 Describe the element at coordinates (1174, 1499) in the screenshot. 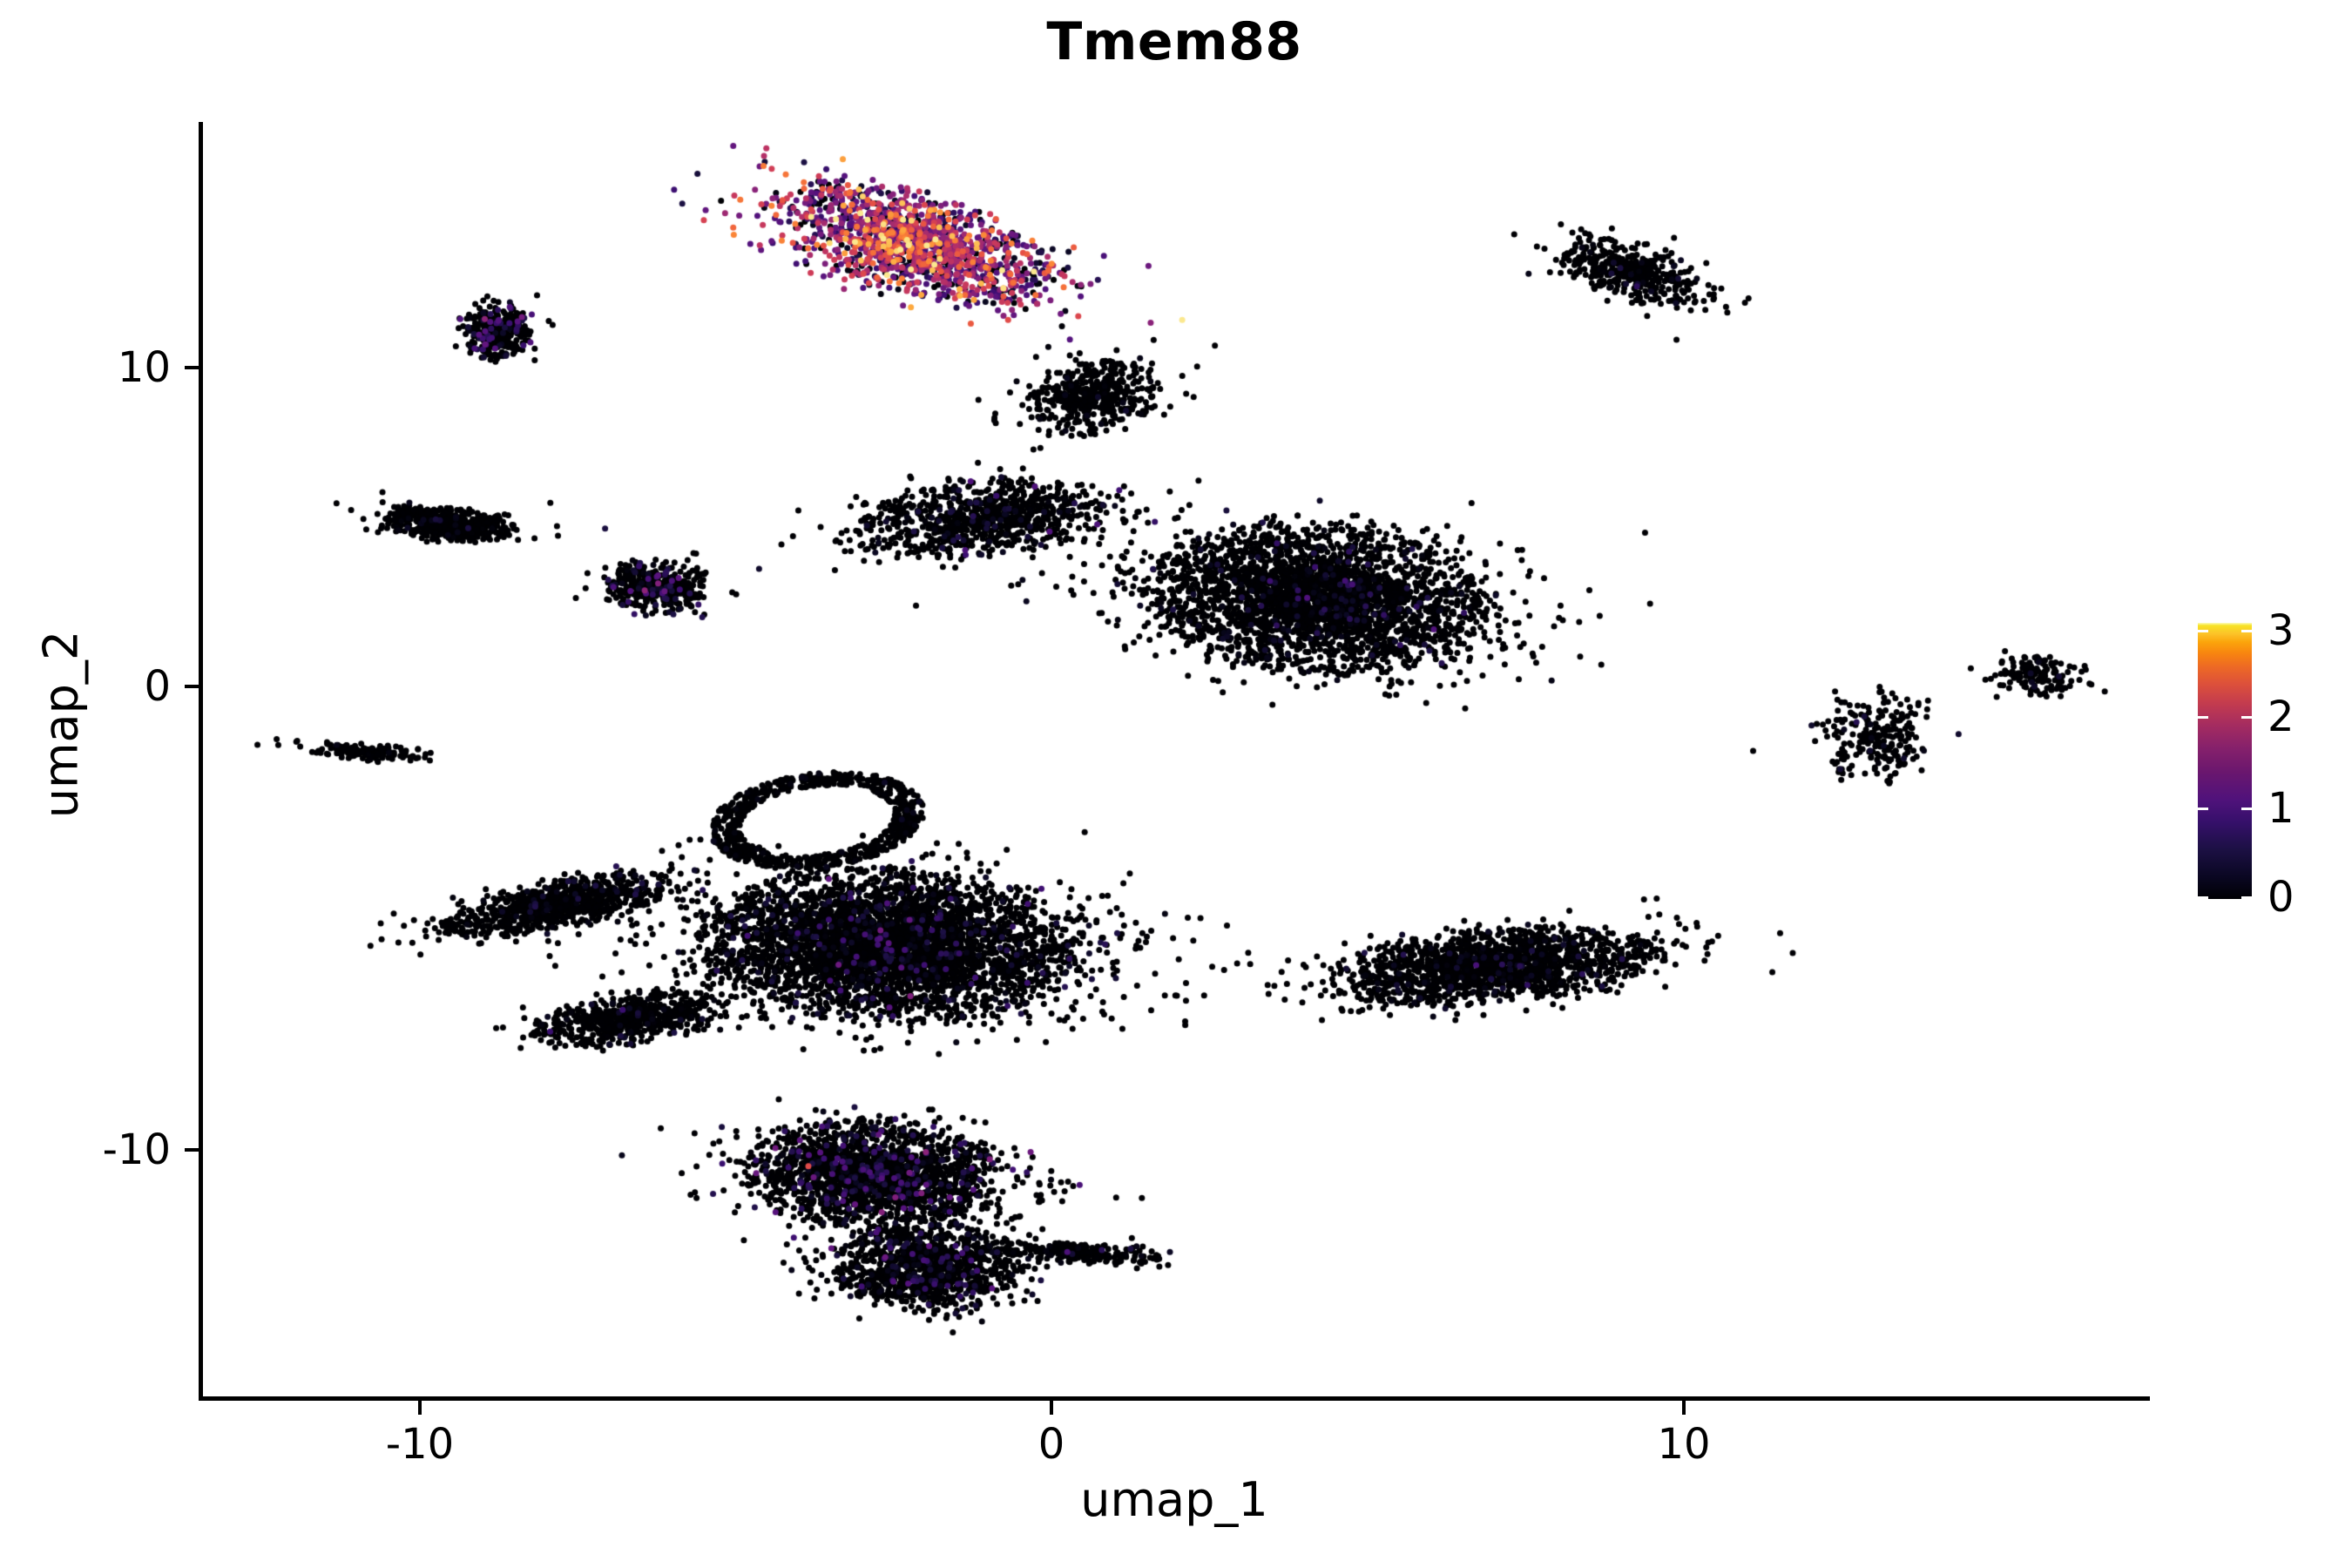

I see `x-axis-label: umap_1` at that location.